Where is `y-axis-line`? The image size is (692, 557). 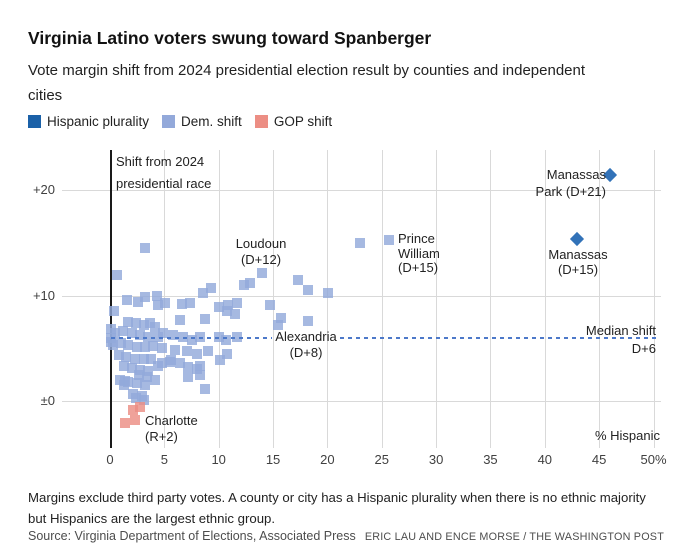
y-axis-line is located at coordinates (111, 299).